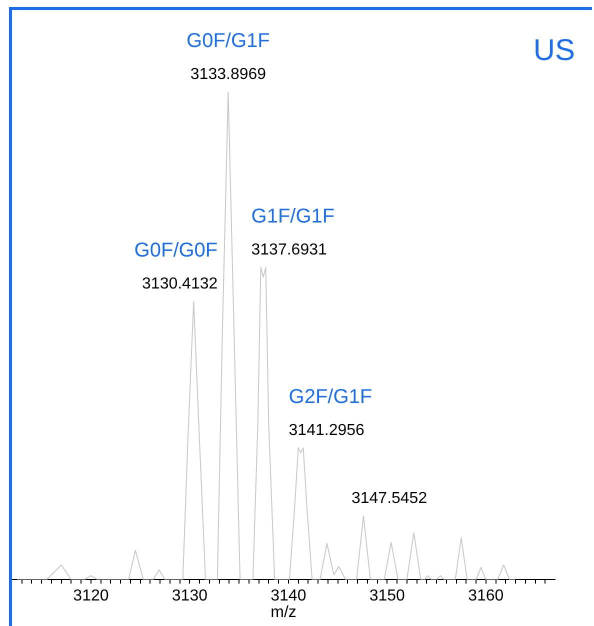 This screenshot has width=594, height=626. Describe the element at coordinates (283, 612) in the screenshot. I see `x-axis-title: m/z` at that location.